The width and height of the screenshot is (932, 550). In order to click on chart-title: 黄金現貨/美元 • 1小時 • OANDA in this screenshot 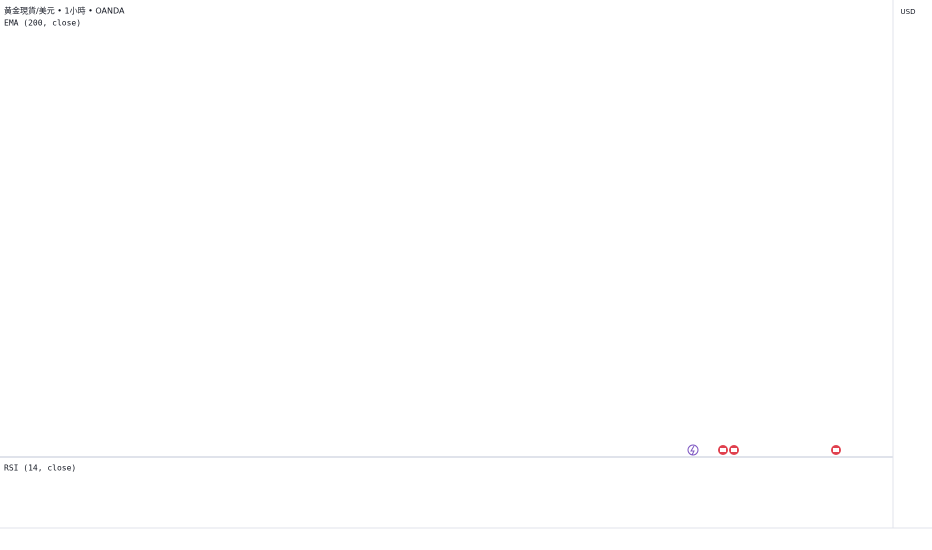, I will do `click(64, 11)`.